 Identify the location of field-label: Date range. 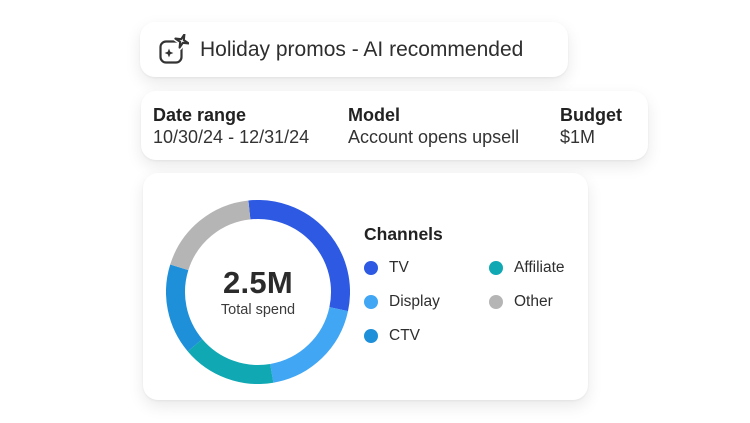
(200, 115).